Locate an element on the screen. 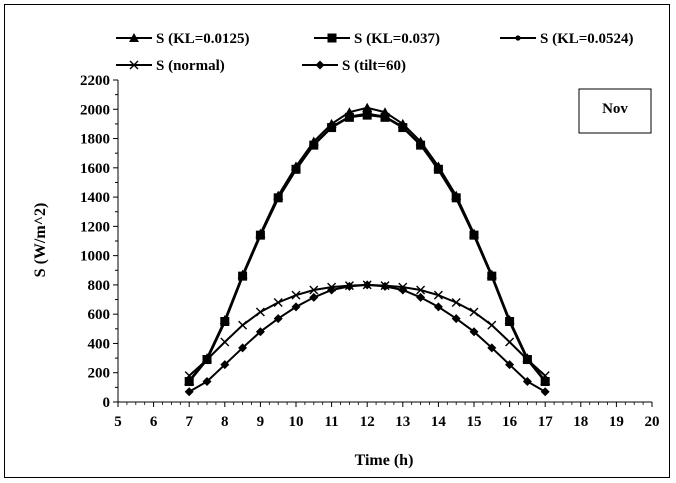 This screenshot has width=676, height=483. x-tick-label: 11 is located at coordinates (332, 422).